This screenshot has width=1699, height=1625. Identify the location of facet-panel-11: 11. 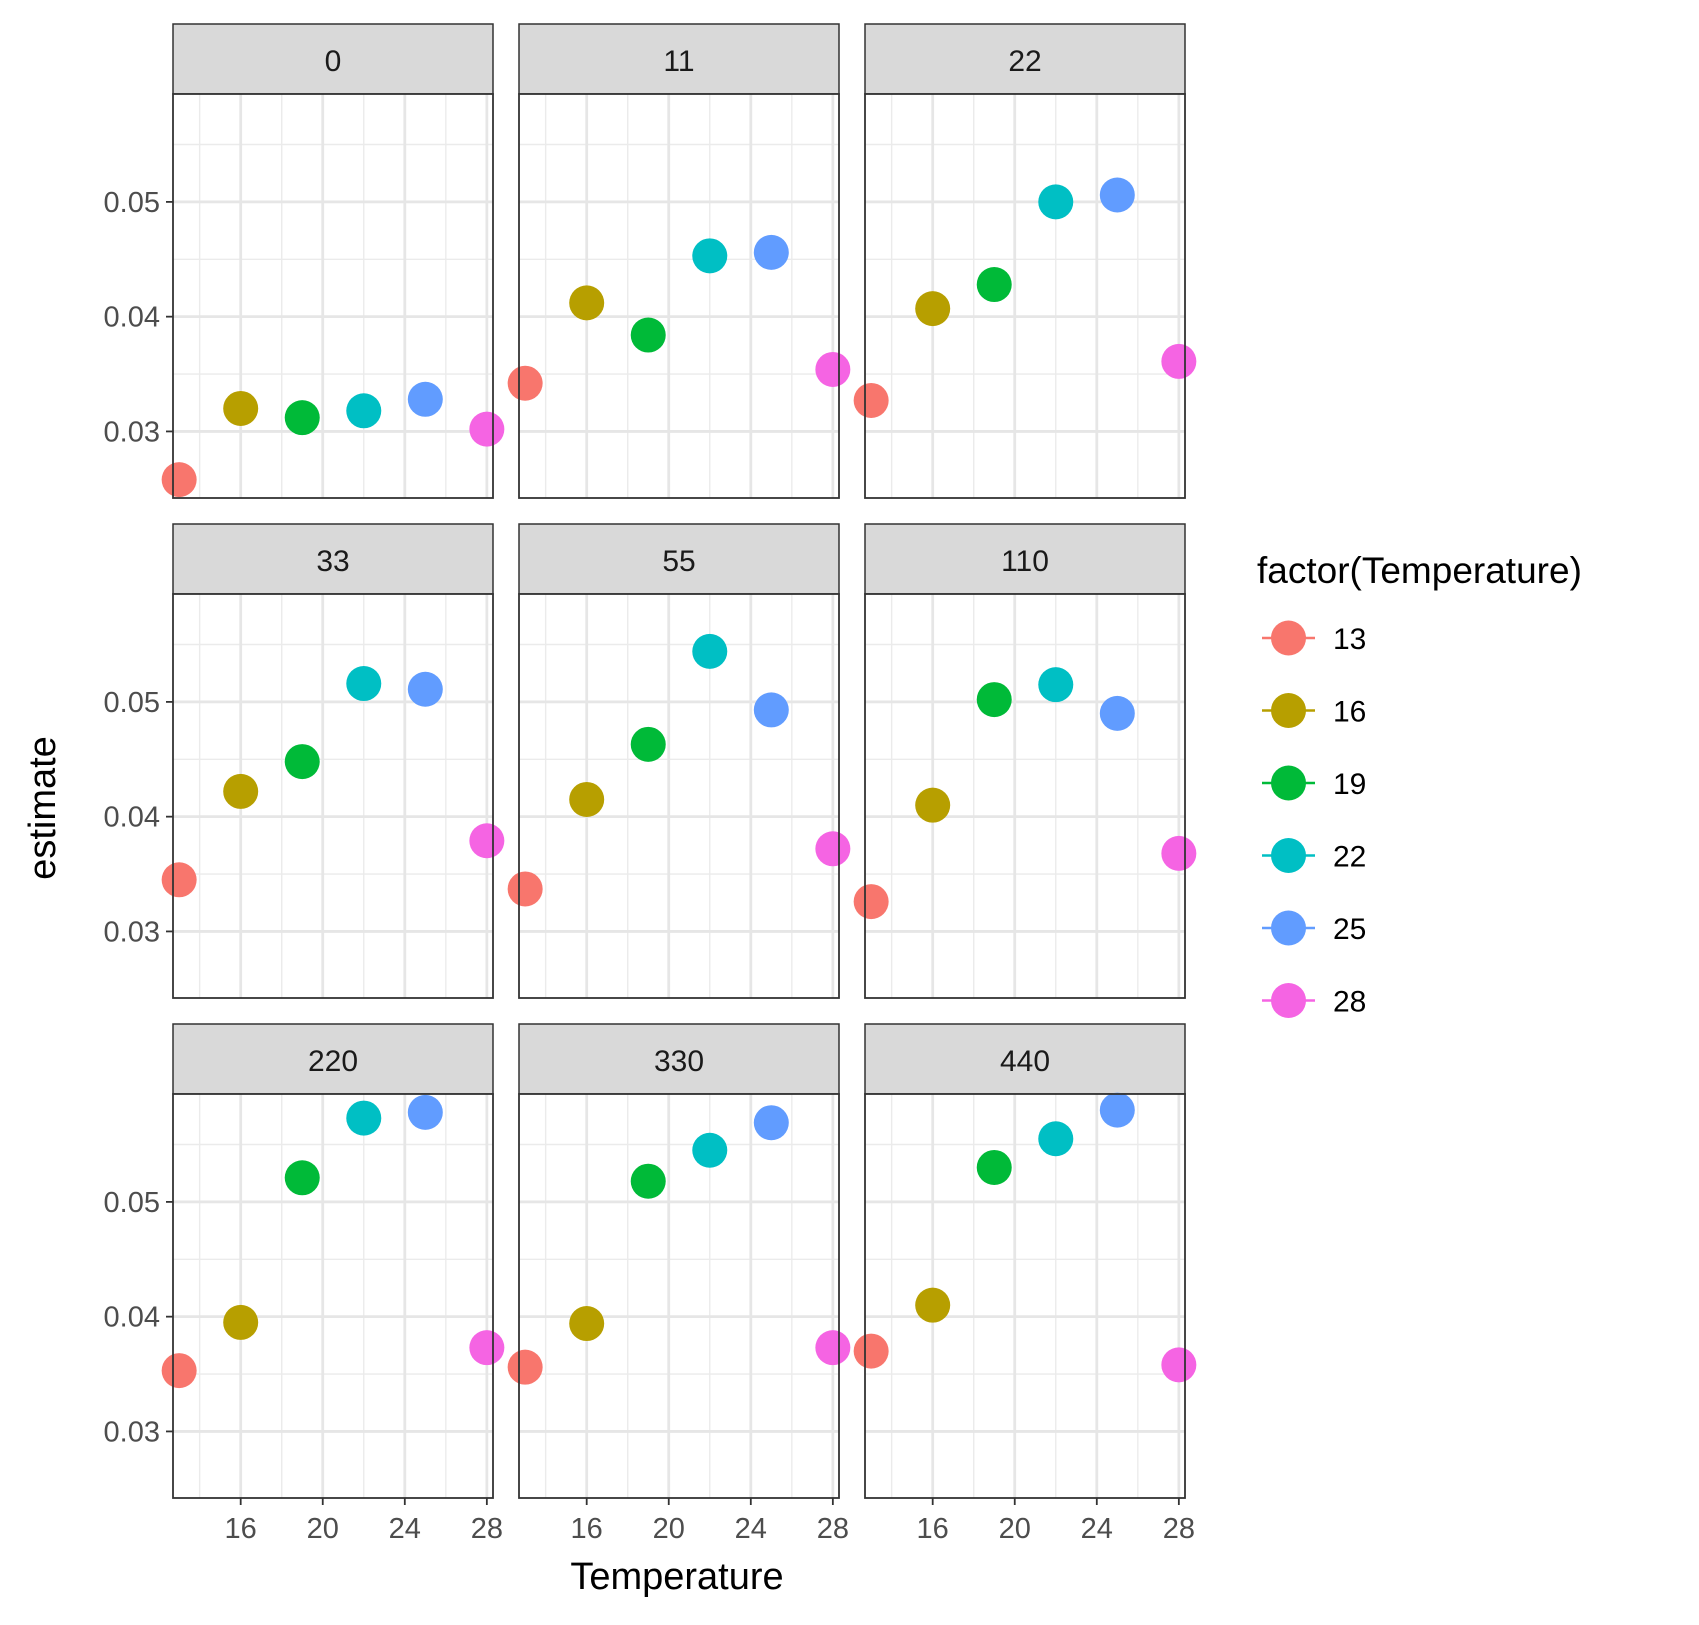
(679, 261).